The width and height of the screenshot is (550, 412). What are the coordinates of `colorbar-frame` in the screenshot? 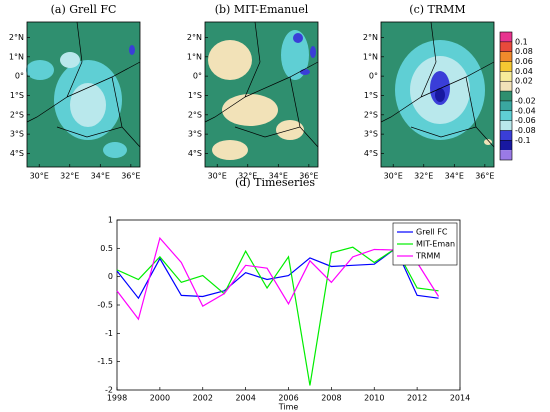 It's located at (506, 96).